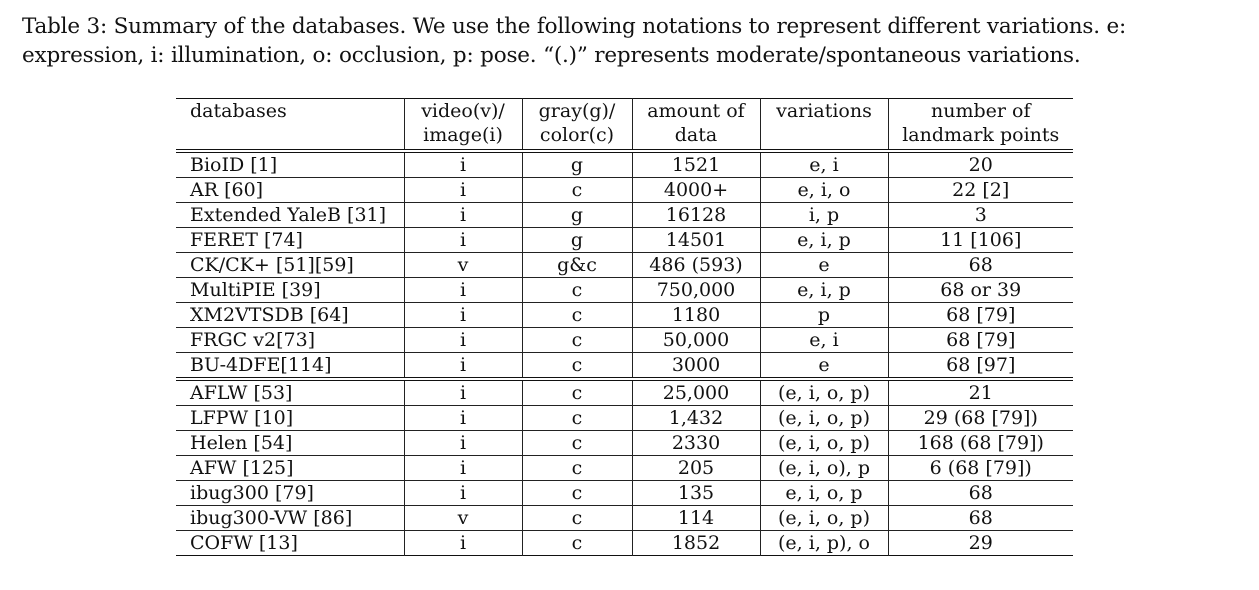  Describe the element at coordinates (696, 290) in the screenshot. I see `cell-amount-of-data: 750,000` at that location.